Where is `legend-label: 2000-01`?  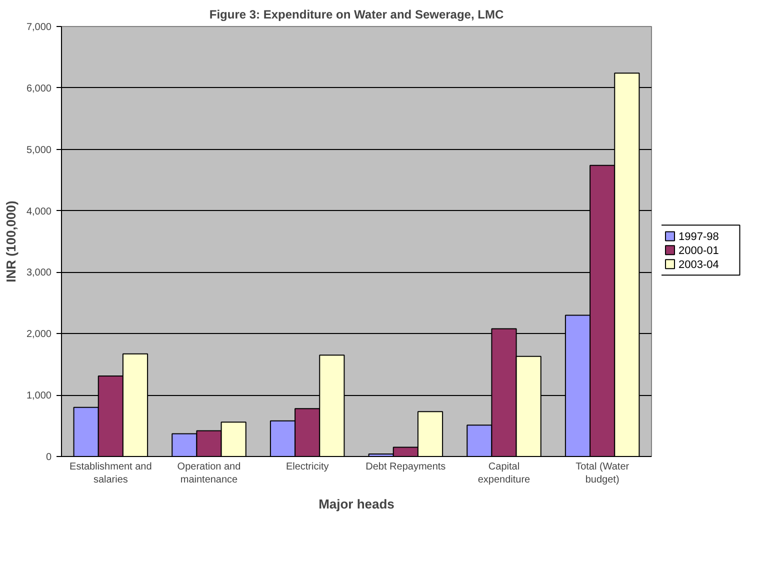 legend-label: 2000-01 is located at coordinates (698, 251).